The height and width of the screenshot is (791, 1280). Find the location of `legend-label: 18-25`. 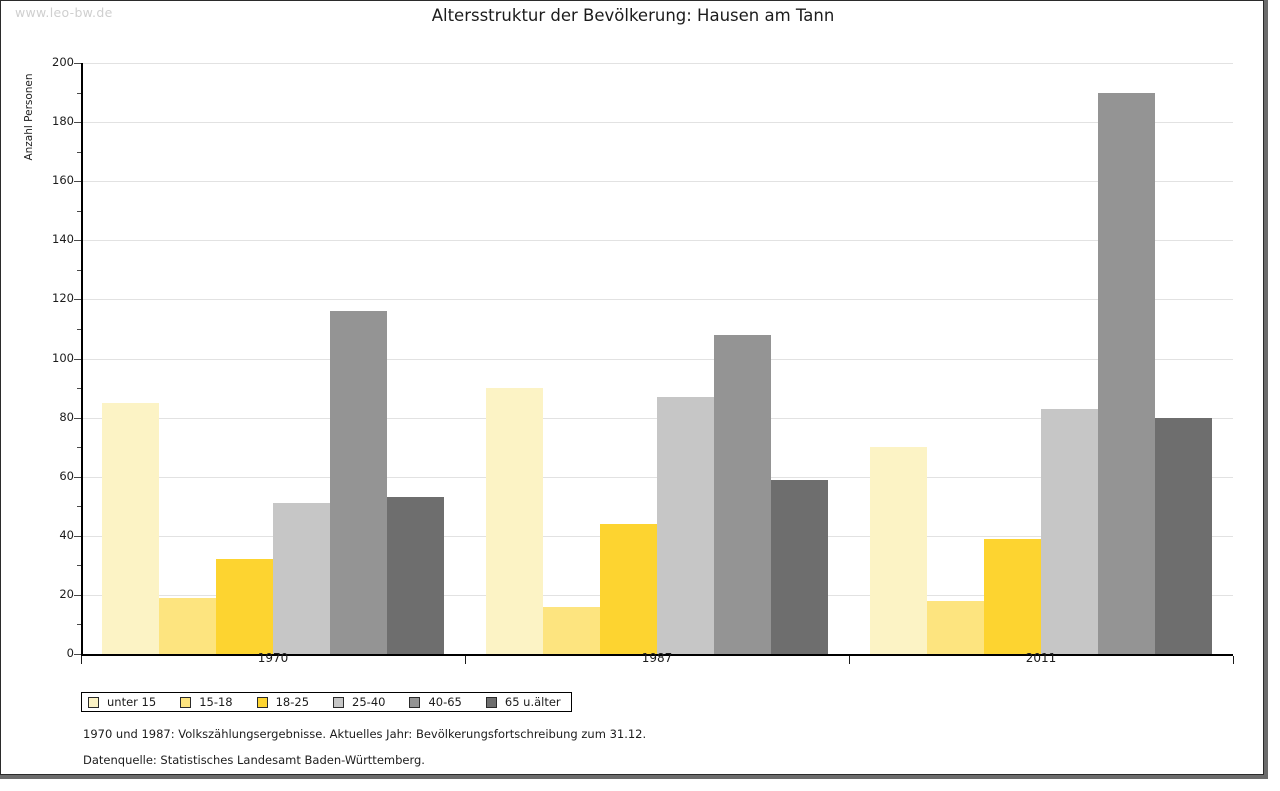

legend-label: 18-25 is located at coordinates (292, 702).